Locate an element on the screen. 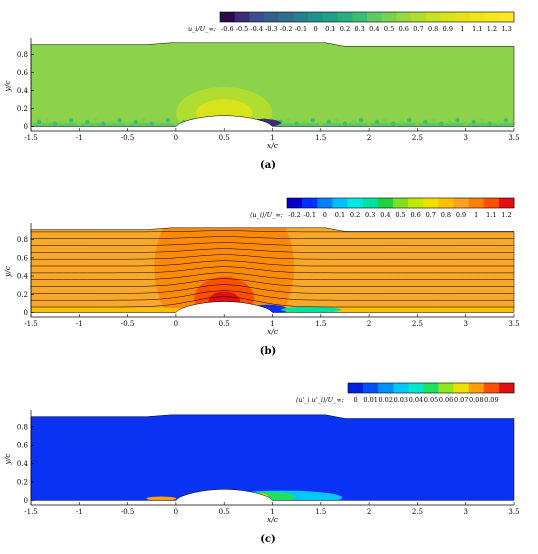  y-tick-label: 0.4 is located at coordinates (23, 464).